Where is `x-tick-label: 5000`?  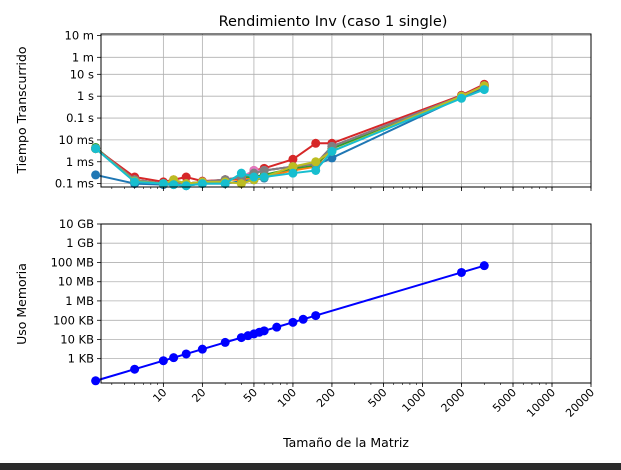
x-tick-label: 5000 is located at coordinates (504, 400).